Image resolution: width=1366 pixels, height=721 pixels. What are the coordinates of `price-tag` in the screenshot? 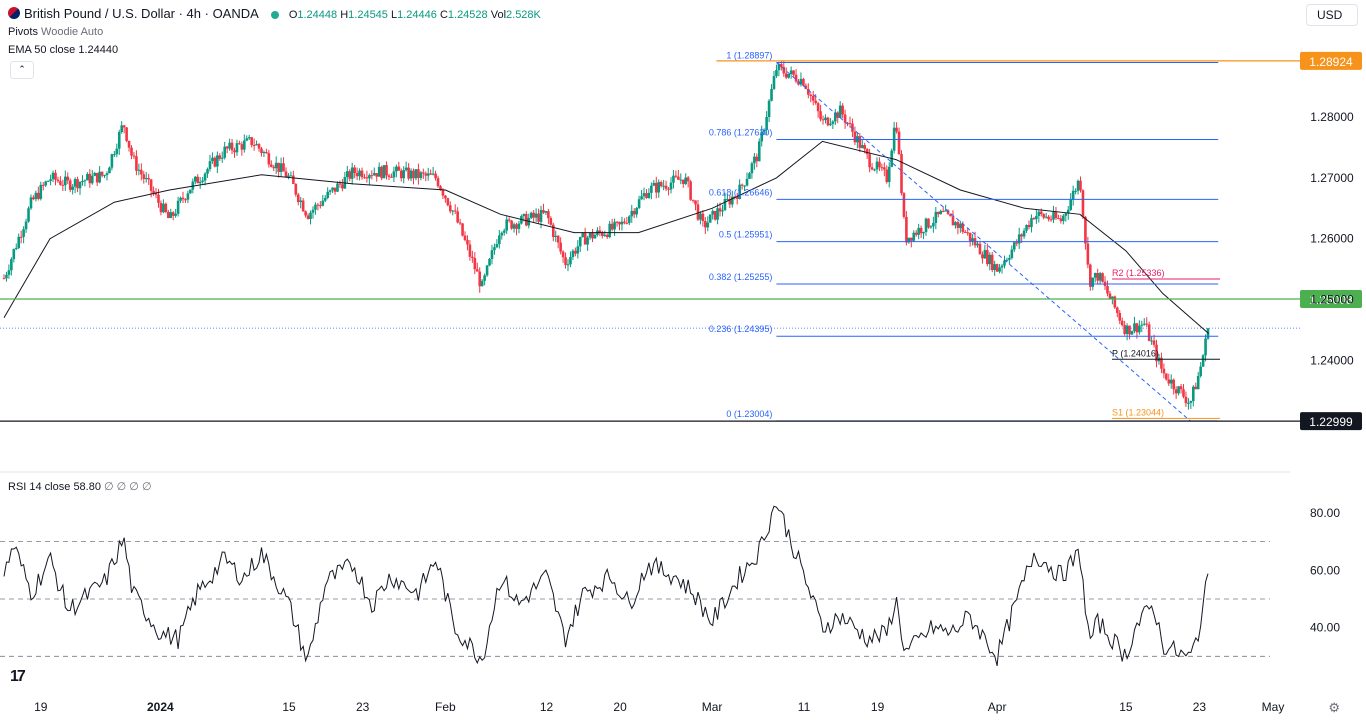 It's located at (1331, 421).